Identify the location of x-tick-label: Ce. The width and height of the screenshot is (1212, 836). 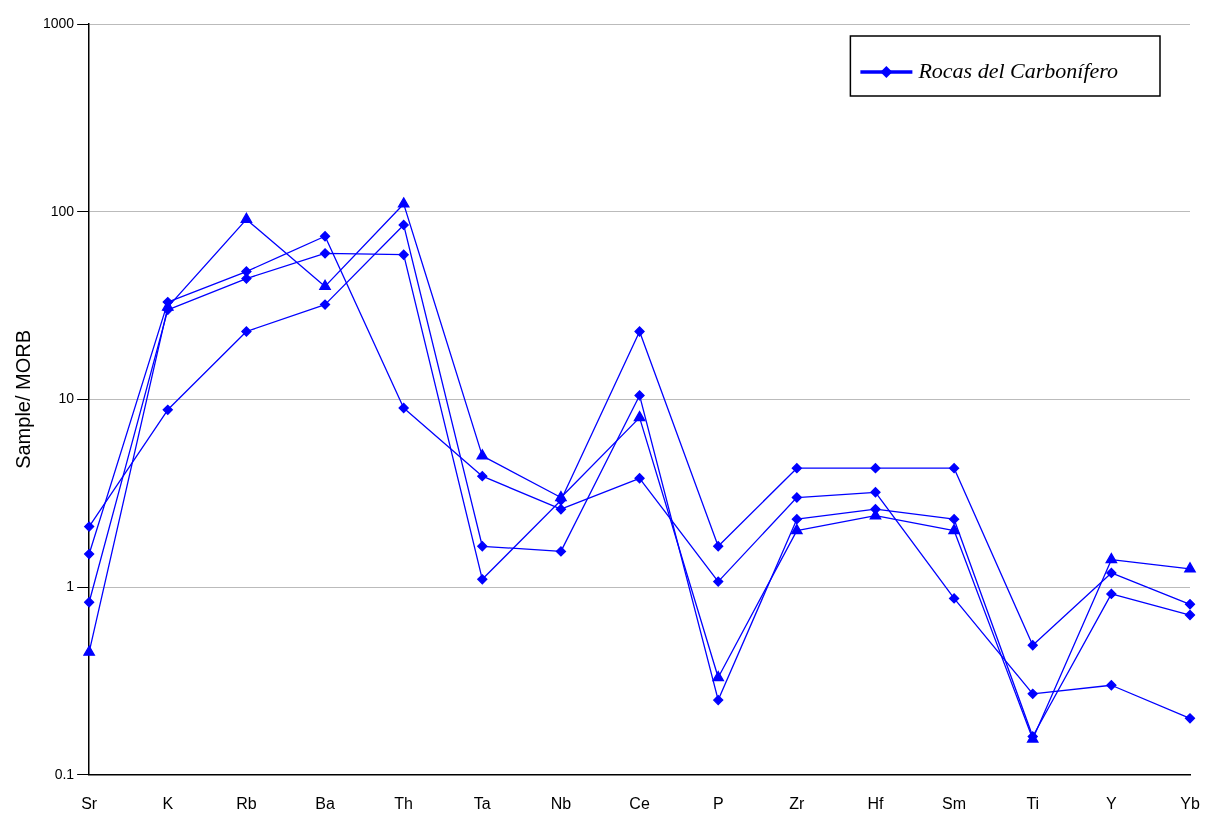
(639, 803).